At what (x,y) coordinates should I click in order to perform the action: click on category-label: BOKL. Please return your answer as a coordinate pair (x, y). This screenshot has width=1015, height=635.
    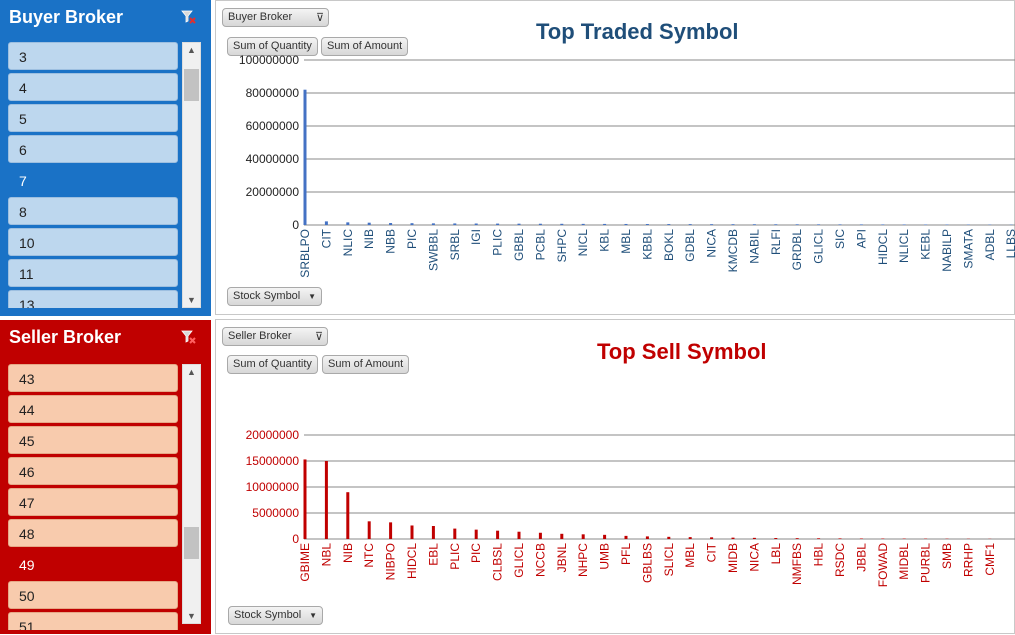
    Looking at the image, I should click on (669, 245).